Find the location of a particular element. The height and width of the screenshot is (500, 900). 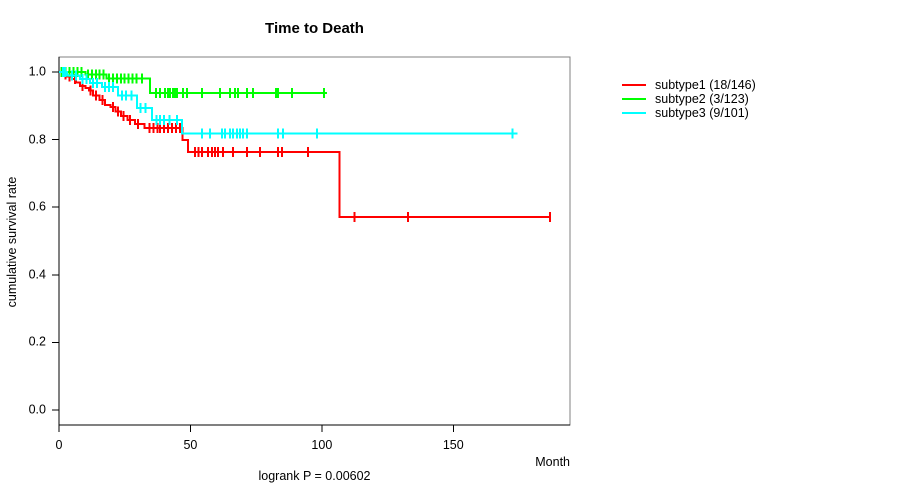

y-tick-label: 0.6 is located at coordinates (37, 206).